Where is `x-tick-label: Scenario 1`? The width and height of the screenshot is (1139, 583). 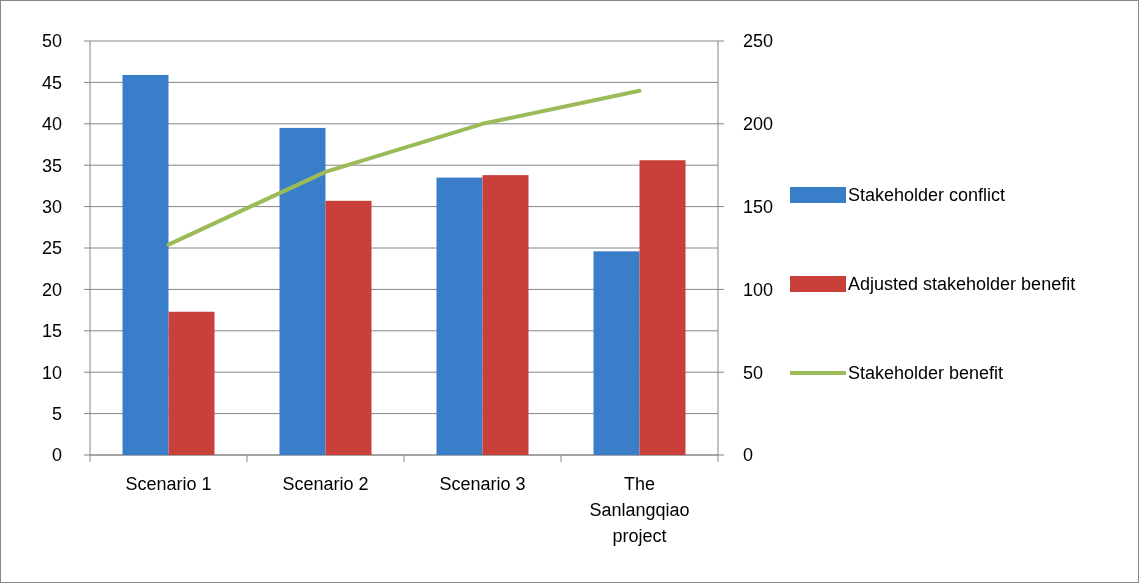
x-tick-label: Scenario 1 is located at coordinates (168, 484).